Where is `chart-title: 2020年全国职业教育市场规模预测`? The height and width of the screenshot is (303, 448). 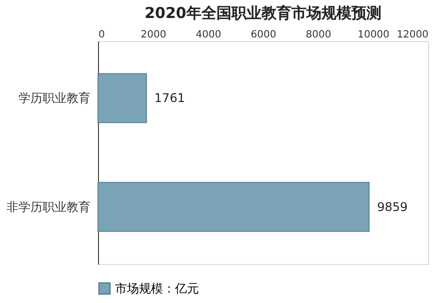
chart-title: 2020年全国职业教育市场规模预测 is located at coordinates (263, 13).